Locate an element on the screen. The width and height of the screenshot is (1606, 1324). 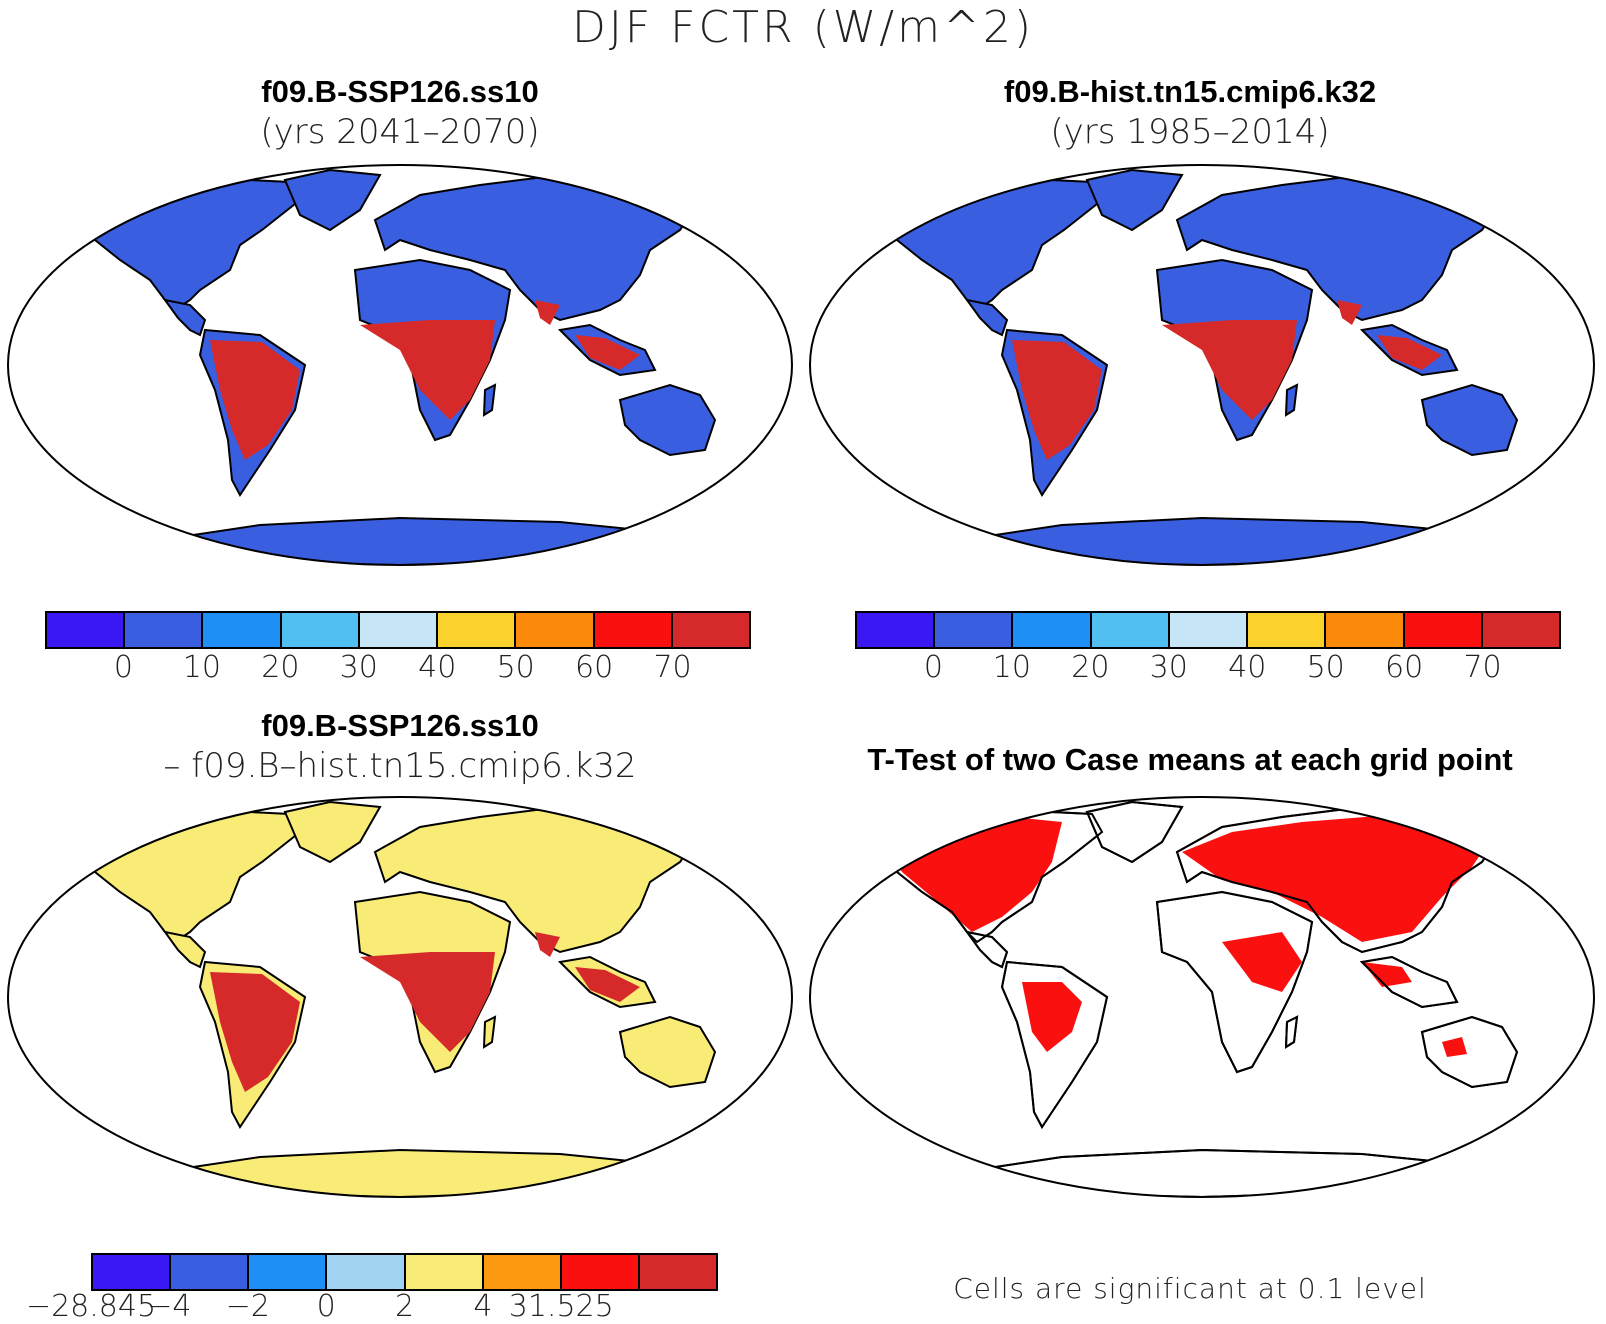
map-historical is located at coordinates (1202, 365).